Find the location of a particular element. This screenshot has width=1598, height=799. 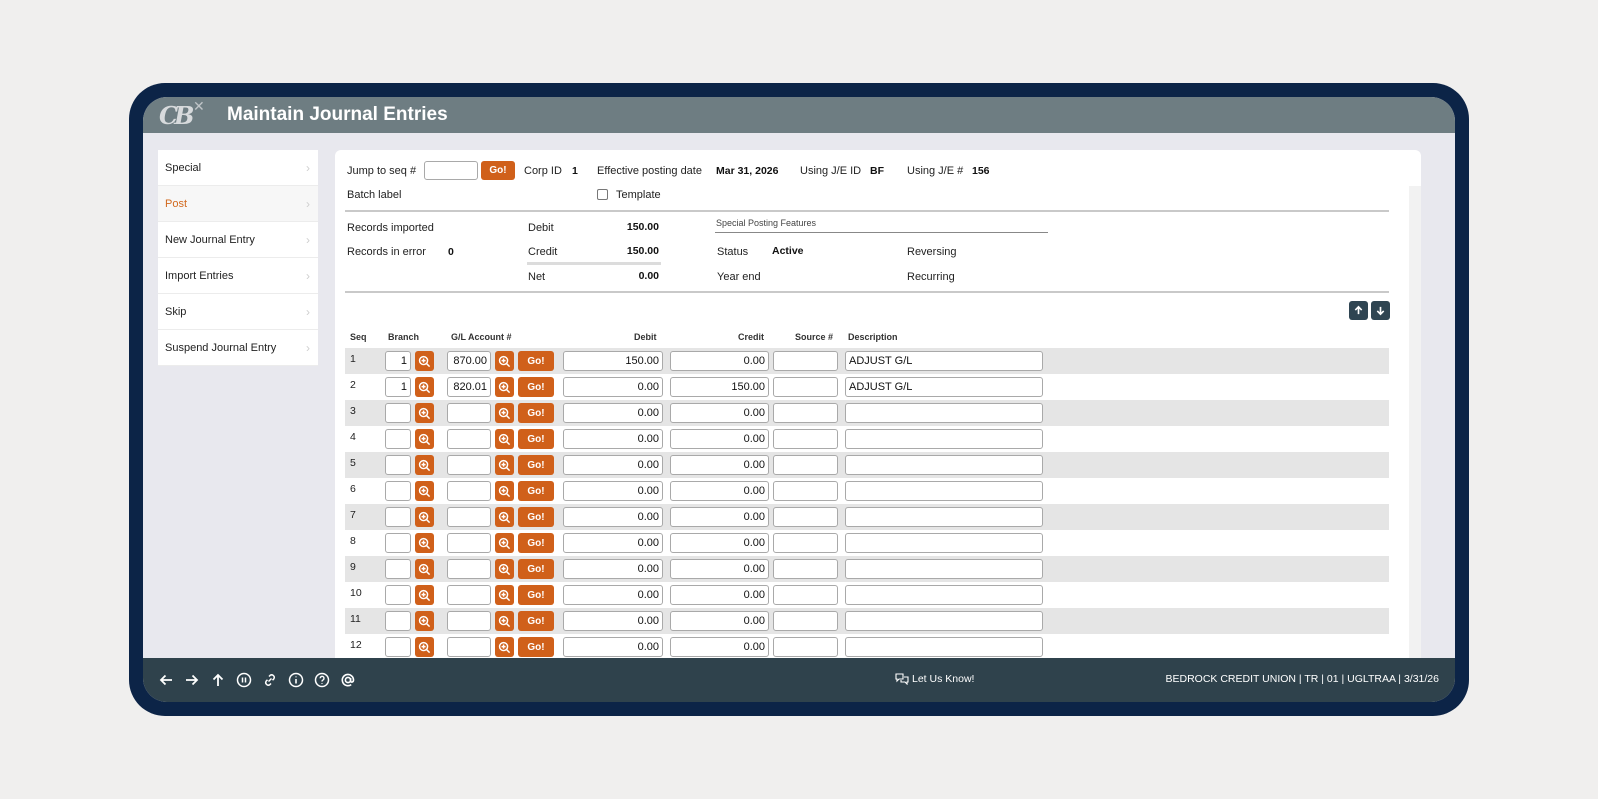

sidebar-item-import-entries: Import Entries › is located at coordinates (238, 276).